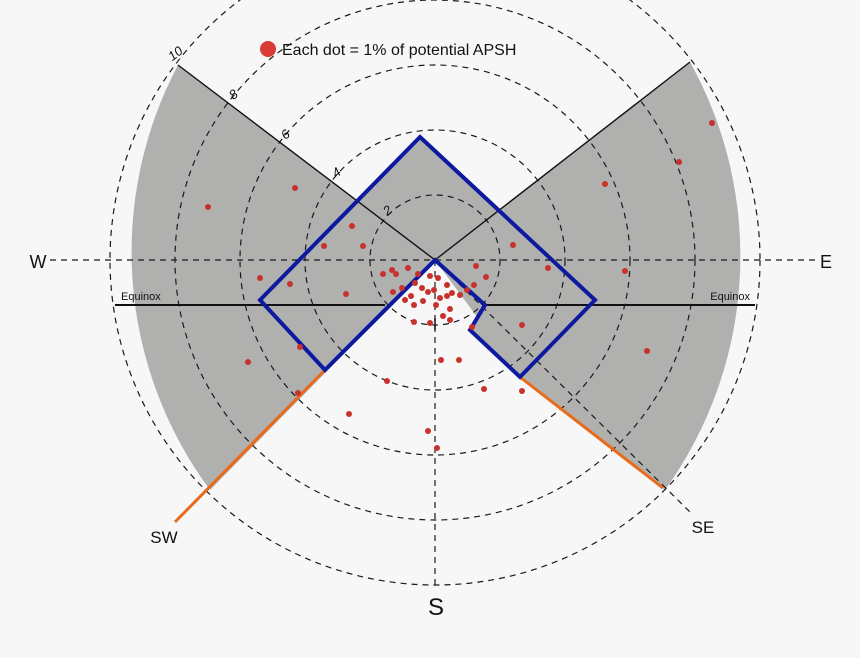 This screenshot has width=860, height=658. I want to click on equinox-label-left: Equinox, so click(141, 297).